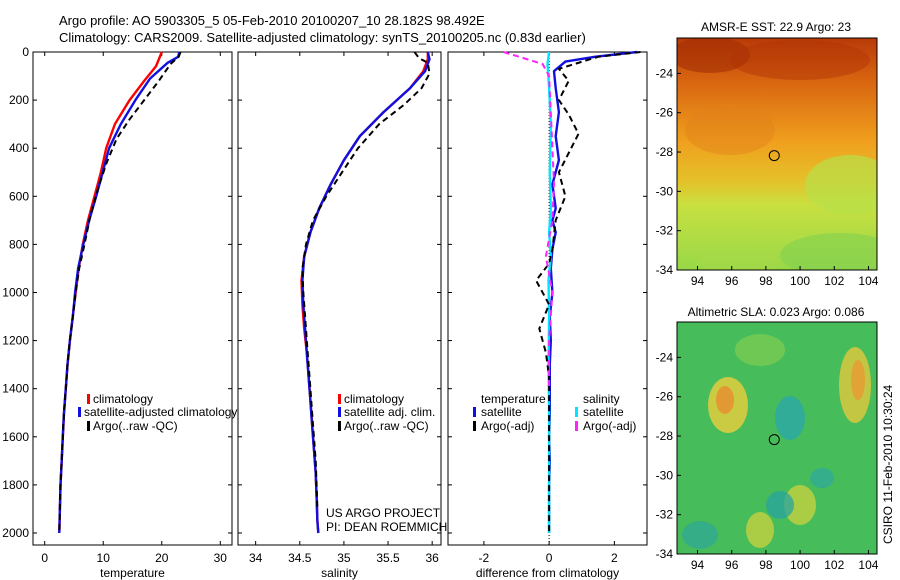  Describe the element at coordinates (25, 52) in the screenshot. I see `y-tick-label: 0` at that location.